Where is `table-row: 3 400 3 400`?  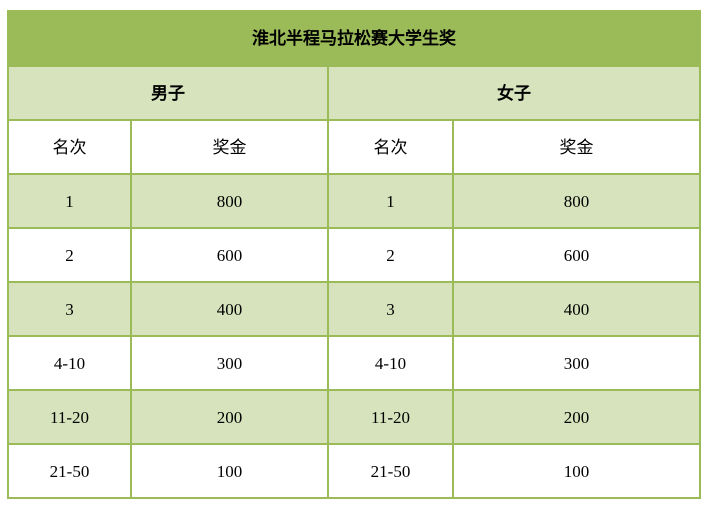
table-row: 3 400 3 400 is located at coordinates (354, 309).